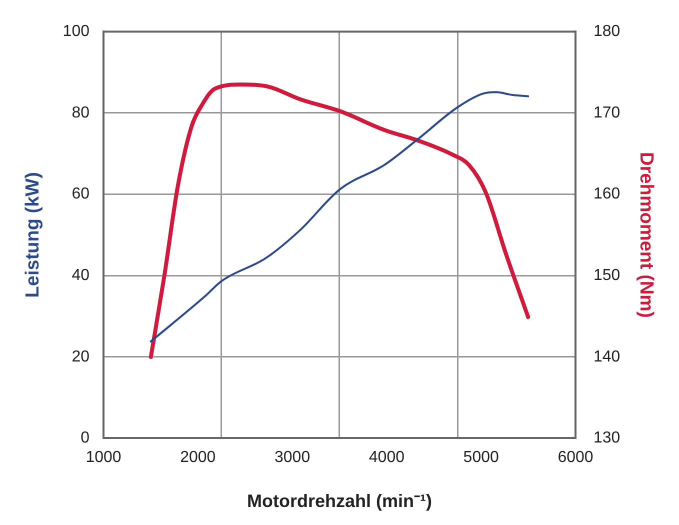 The image size is (679, 525). I want to click on y2-tick-label: 130, so click(607, 438).